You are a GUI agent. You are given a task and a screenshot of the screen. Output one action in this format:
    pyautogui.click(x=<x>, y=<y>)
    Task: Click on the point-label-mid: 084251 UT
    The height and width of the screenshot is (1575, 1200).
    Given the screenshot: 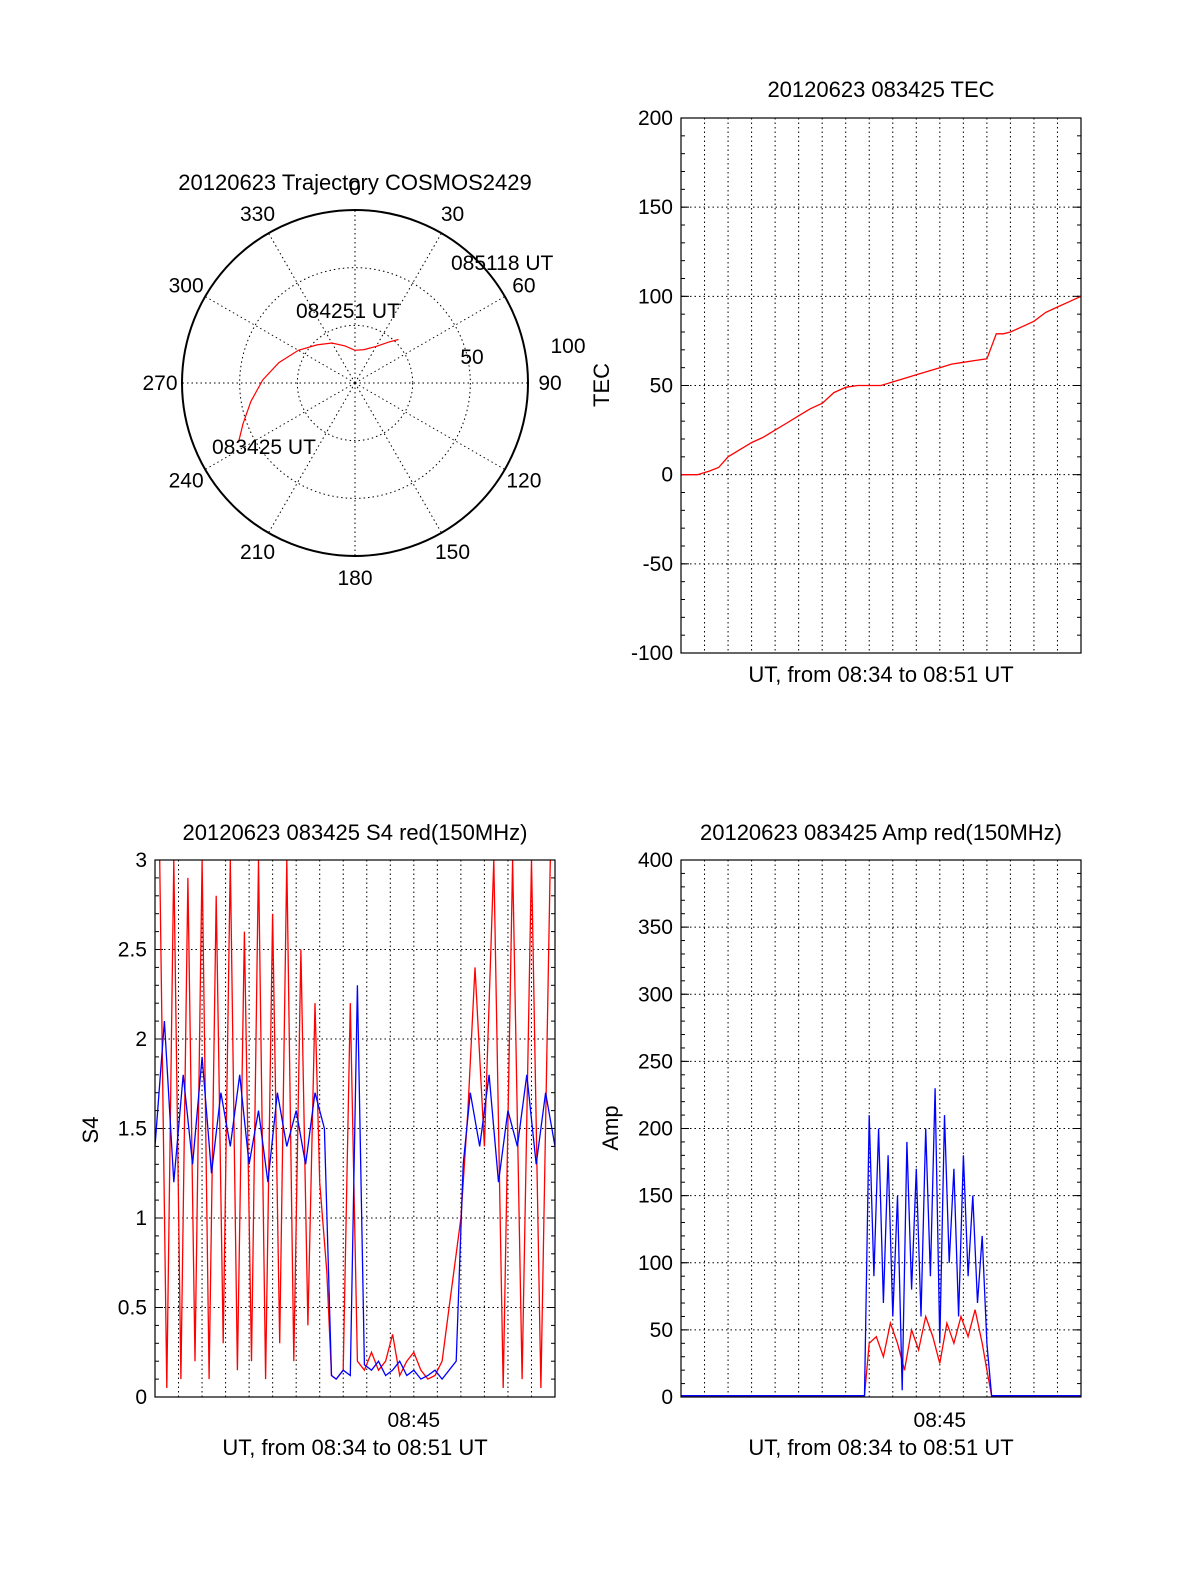 What is the action you would take?
    pyautogui.click(x=348, y=311)
    